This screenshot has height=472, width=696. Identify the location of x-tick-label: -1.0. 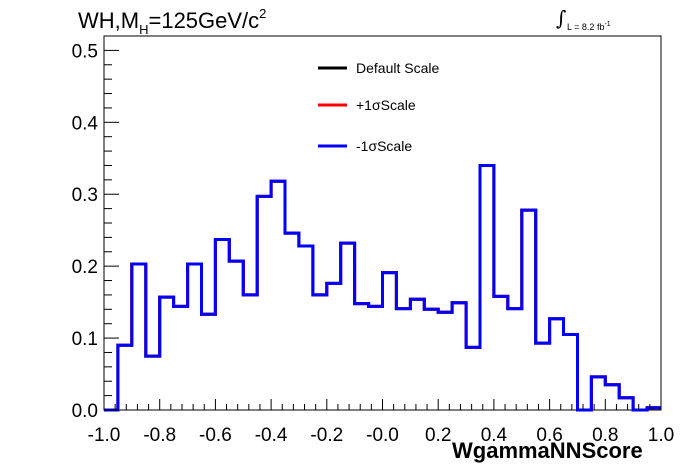
(104, 435).